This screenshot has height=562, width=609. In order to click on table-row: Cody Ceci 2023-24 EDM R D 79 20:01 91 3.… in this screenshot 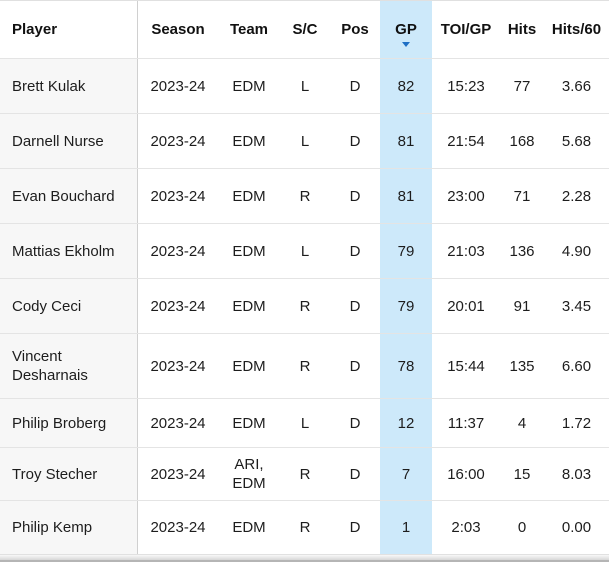, I will do `click(304, 306)`.